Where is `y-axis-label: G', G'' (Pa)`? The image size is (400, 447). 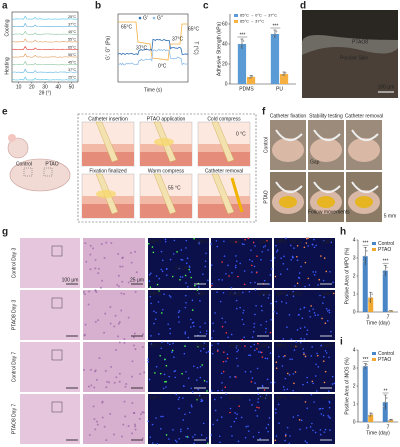 y-axis-label: G', G'' (Pa) is located at coordinates (108, 48).